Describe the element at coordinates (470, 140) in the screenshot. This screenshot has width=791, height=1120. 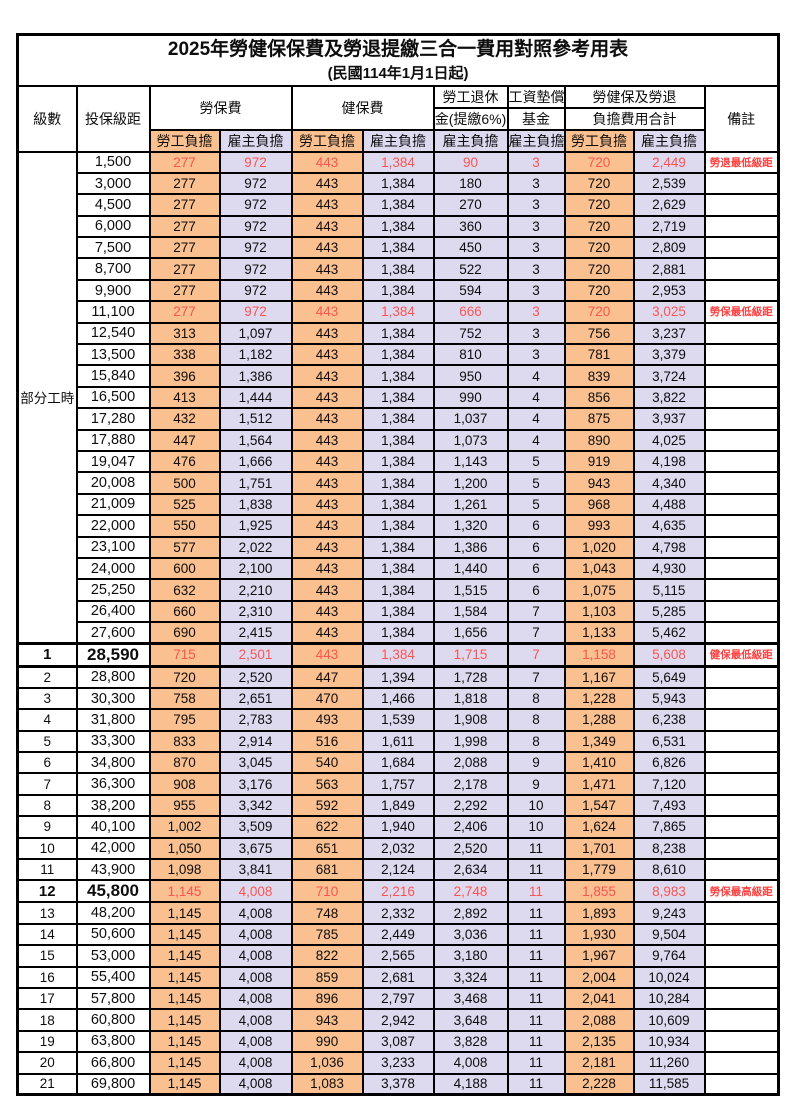
I see `header-pension-employer: 雇主負擔` at that location.